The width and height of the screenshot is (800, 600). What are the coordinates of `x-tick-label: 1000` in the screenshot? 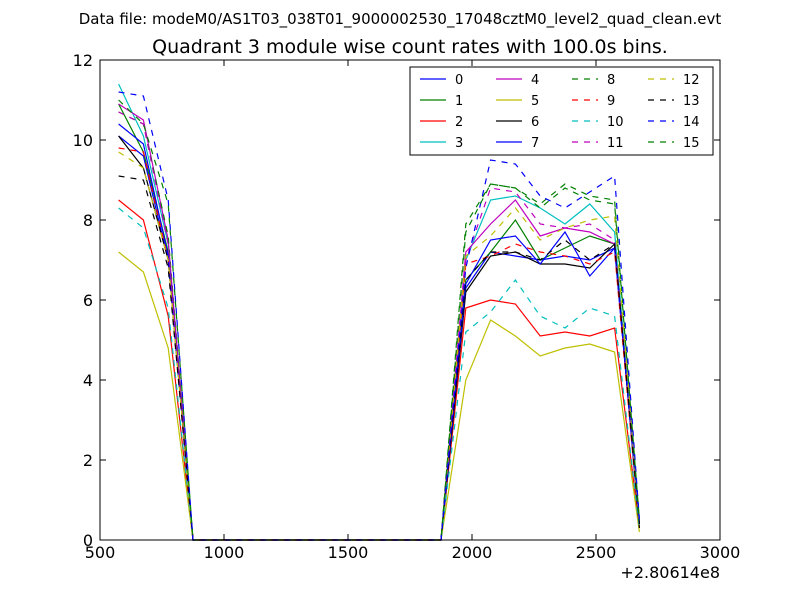 It's located at (224, 552).